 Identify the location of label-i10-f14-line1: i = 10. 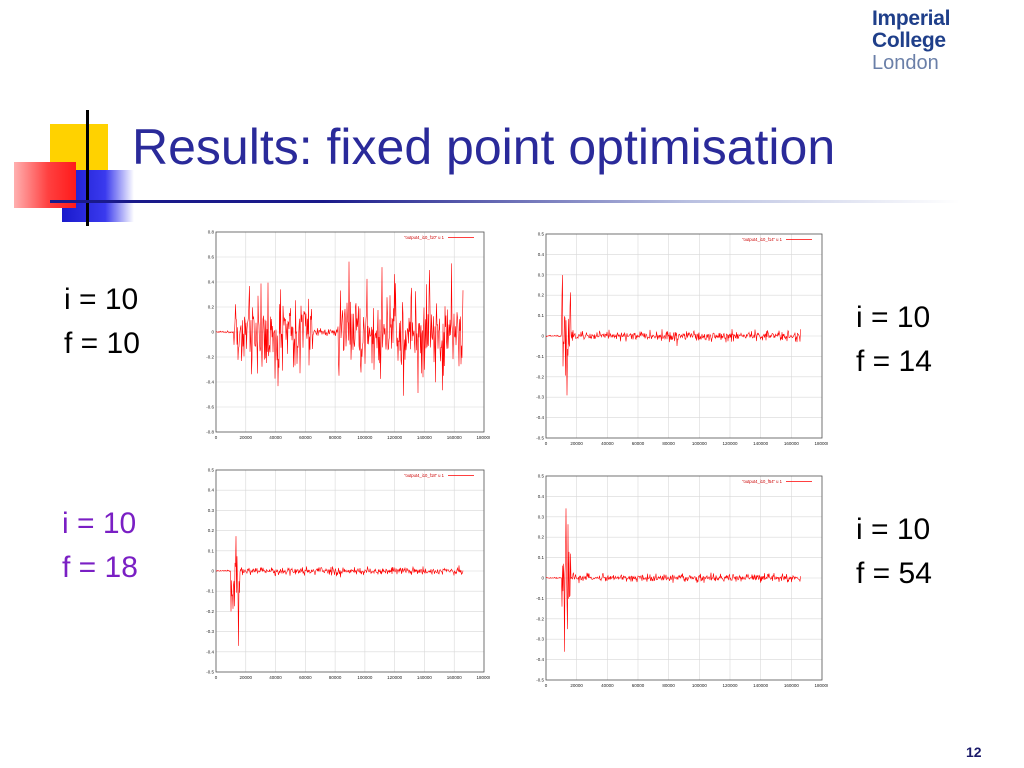
(893, 317).